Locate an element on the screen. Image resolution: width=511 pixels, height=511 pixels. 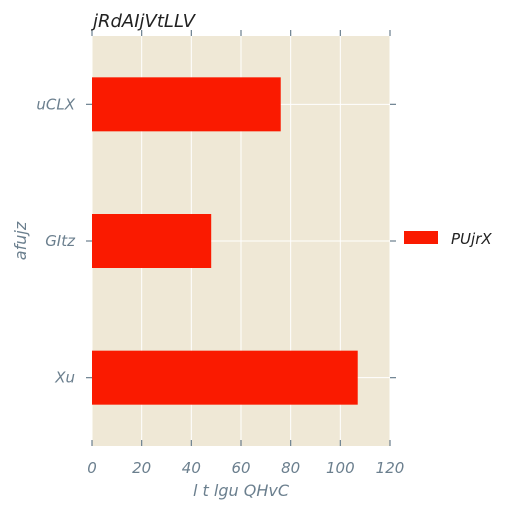
x-tick-label: 80 is located at coordinates (290, 468).